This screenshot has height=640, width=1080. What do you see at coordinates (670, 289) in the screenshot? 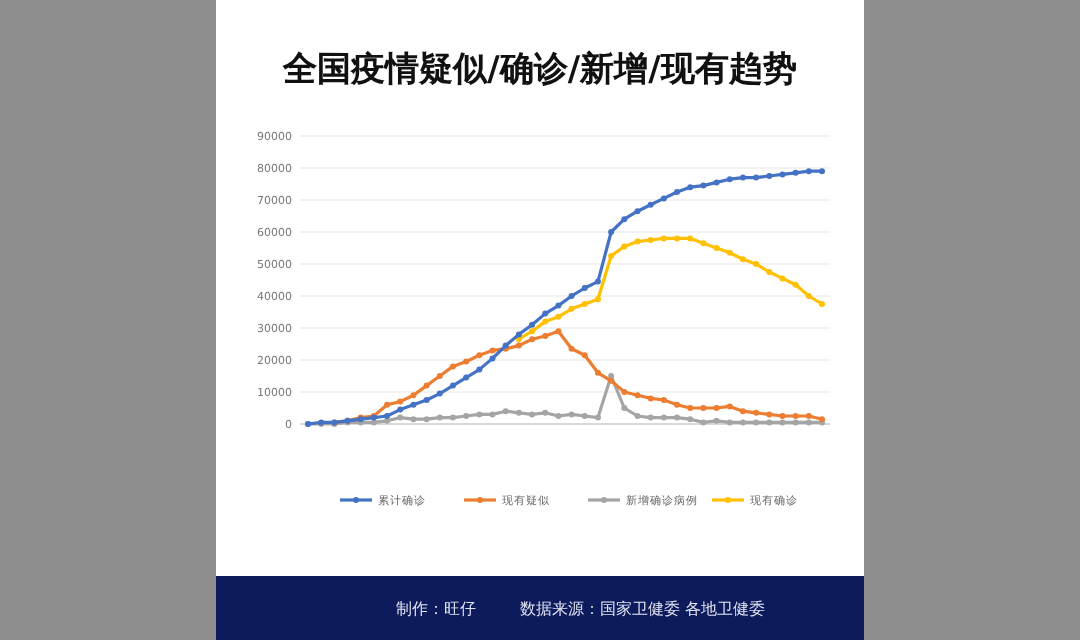
I see `line-series` at bounding box center [670, 289].